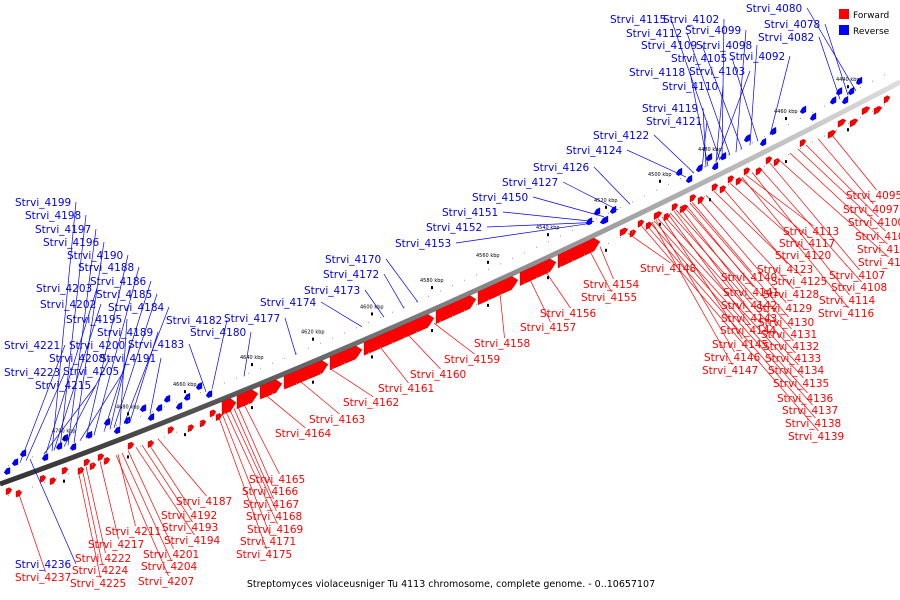 The height and width of the screenshot is (600, 900). What do you see at coordinates (192, 541) in the screenshot?
I see `gene-label-strvi_4194: Strvi_4194` at bounding box center [192, 541].